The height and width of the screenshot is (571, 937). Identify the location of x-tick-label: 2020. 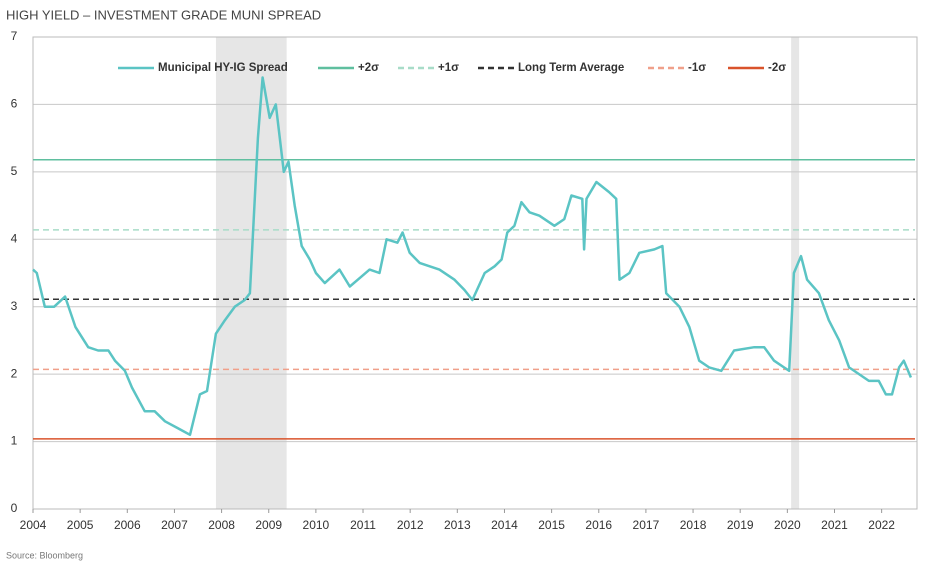
(787, 525).